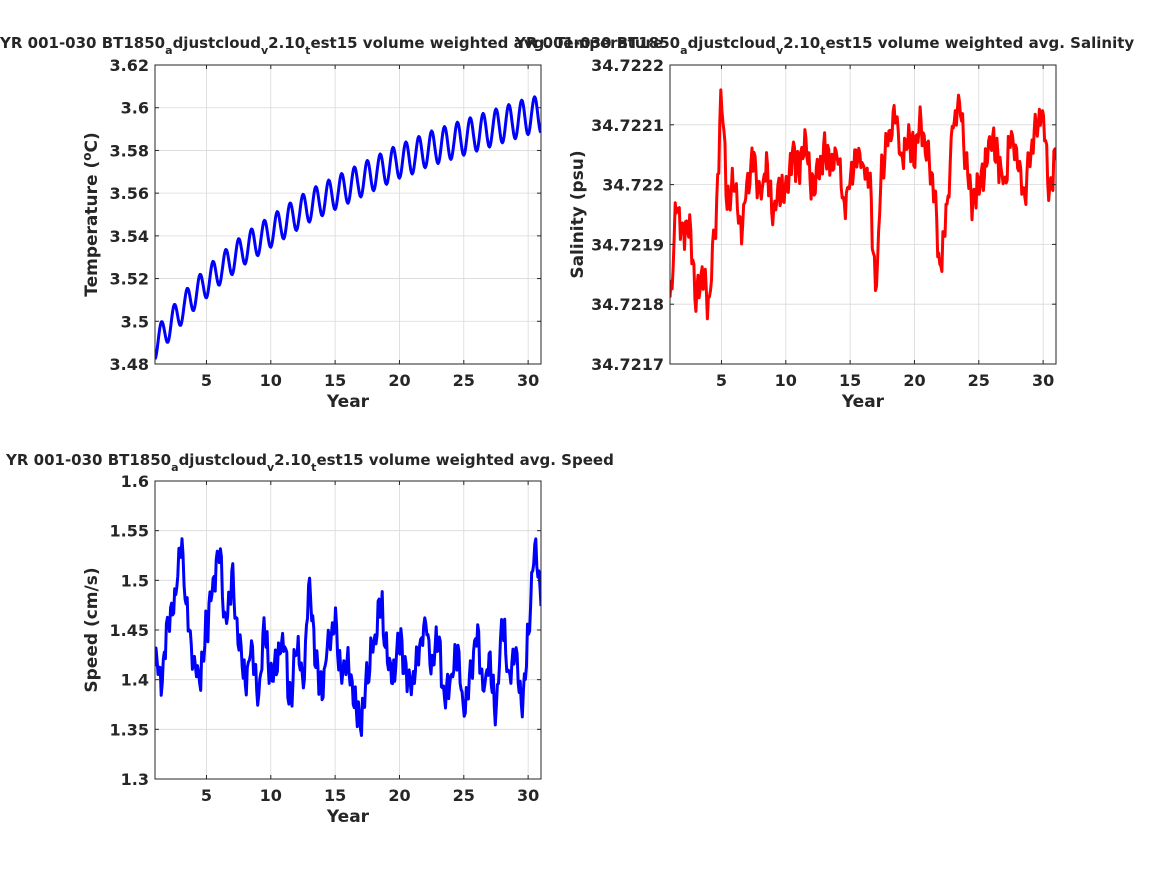 The height and width of the screenshot is (875, 1167). What do you see at coordinates (627, 244) in the screenshot?
I see `y-tick-label: 34.7219` at bounding box center [627, 244].